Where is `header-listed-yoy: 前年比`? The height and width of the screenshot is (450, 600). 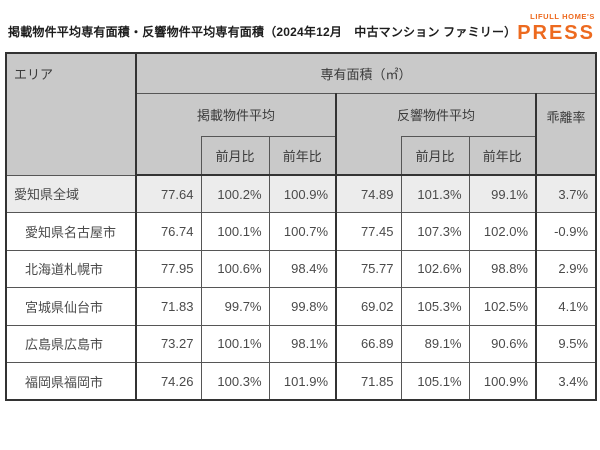
header-listed-yoy: 前年比 is located at coordinates (302, 155).